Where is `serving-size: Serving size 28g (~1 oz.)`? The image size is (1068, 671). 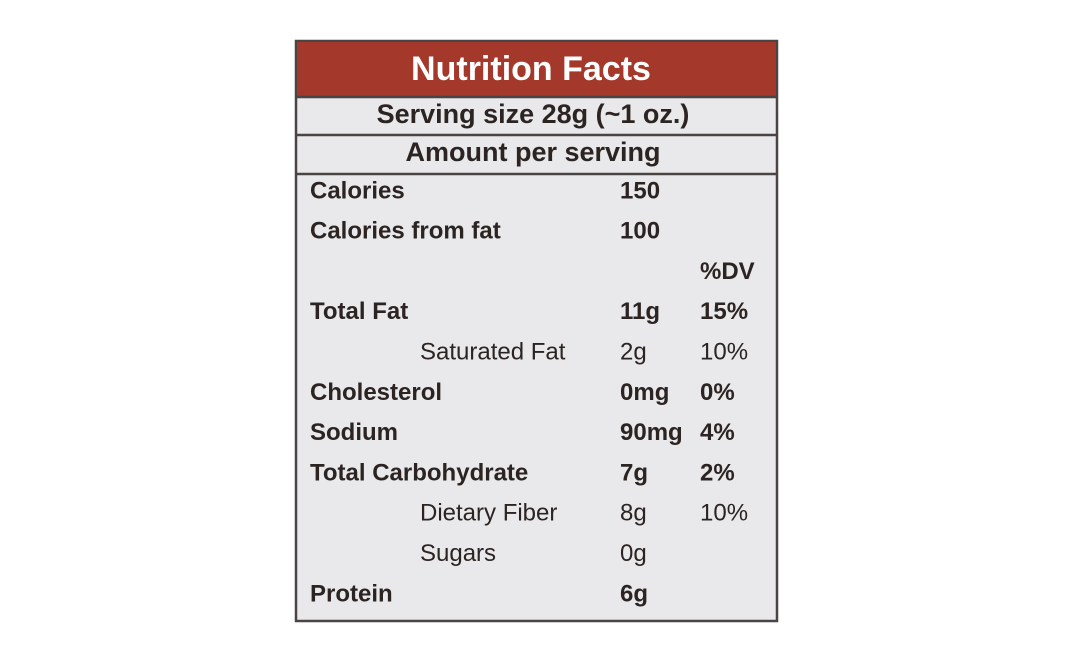
serving-size: Serving size 28g (~1 oz.) is located at coordinates (533, 114).